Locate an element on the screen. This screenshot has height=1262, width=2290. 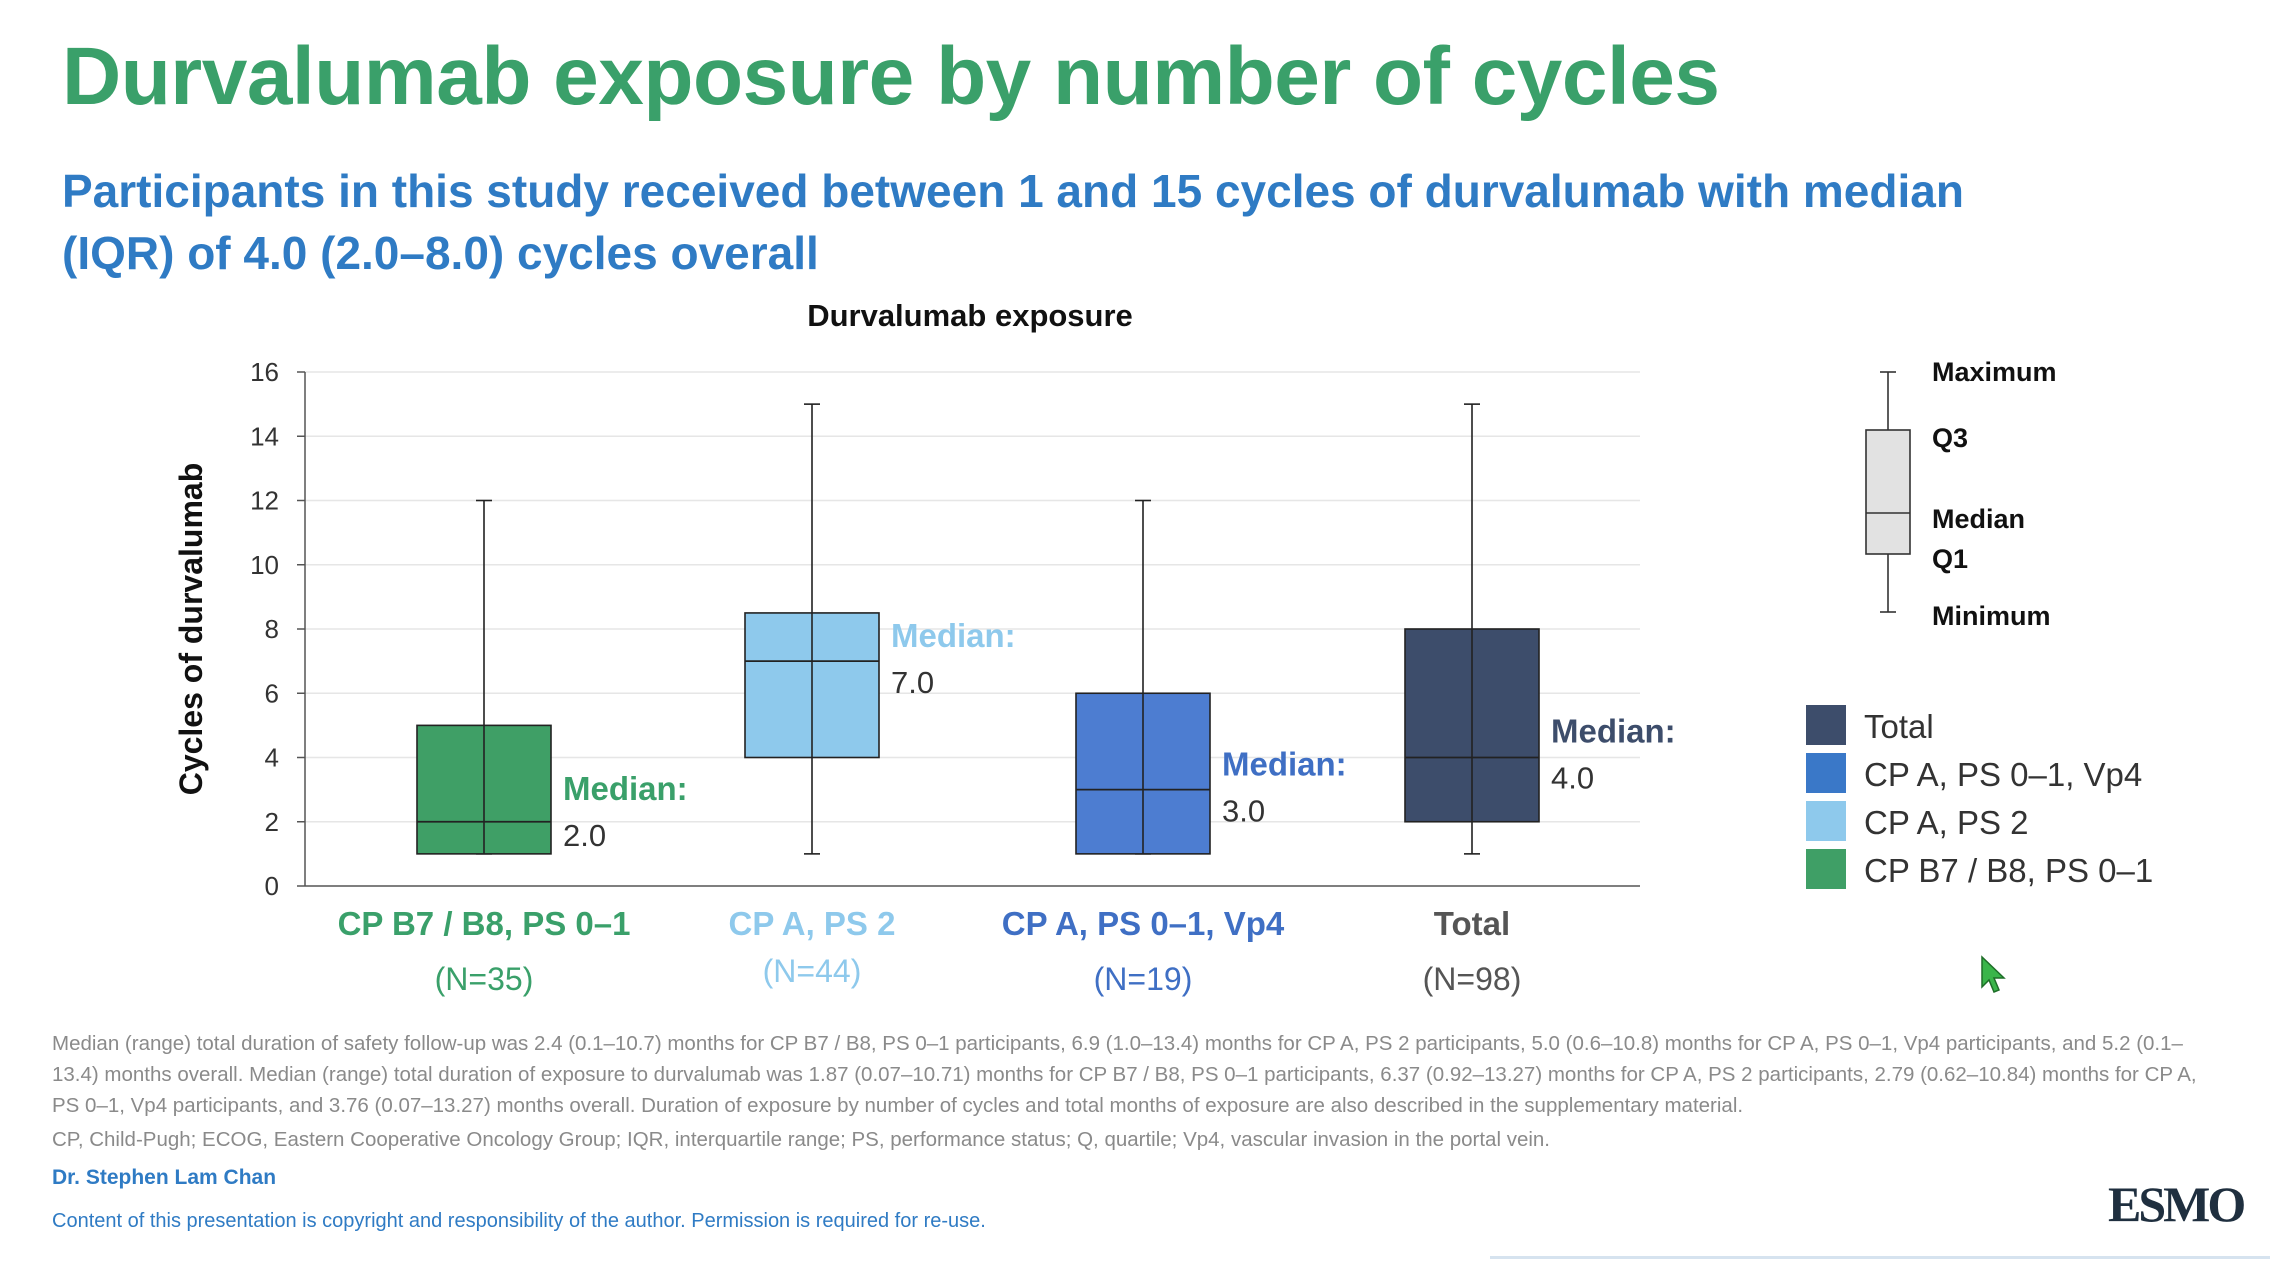
key-box is located at coordinates (1888, 492).